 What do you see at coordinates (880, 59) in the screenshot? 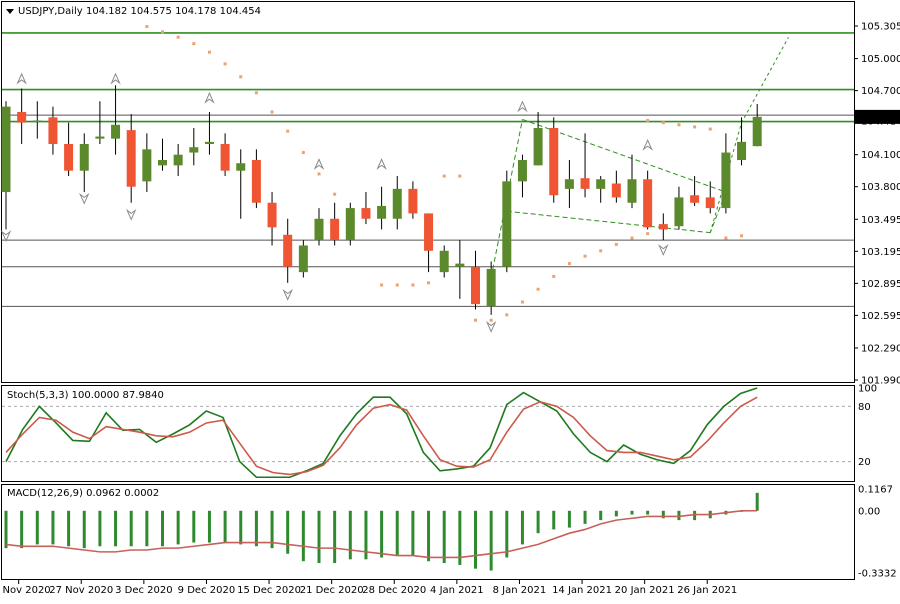
I see `price-tick-label-1: 105.000` at bounding box center [880, 59].